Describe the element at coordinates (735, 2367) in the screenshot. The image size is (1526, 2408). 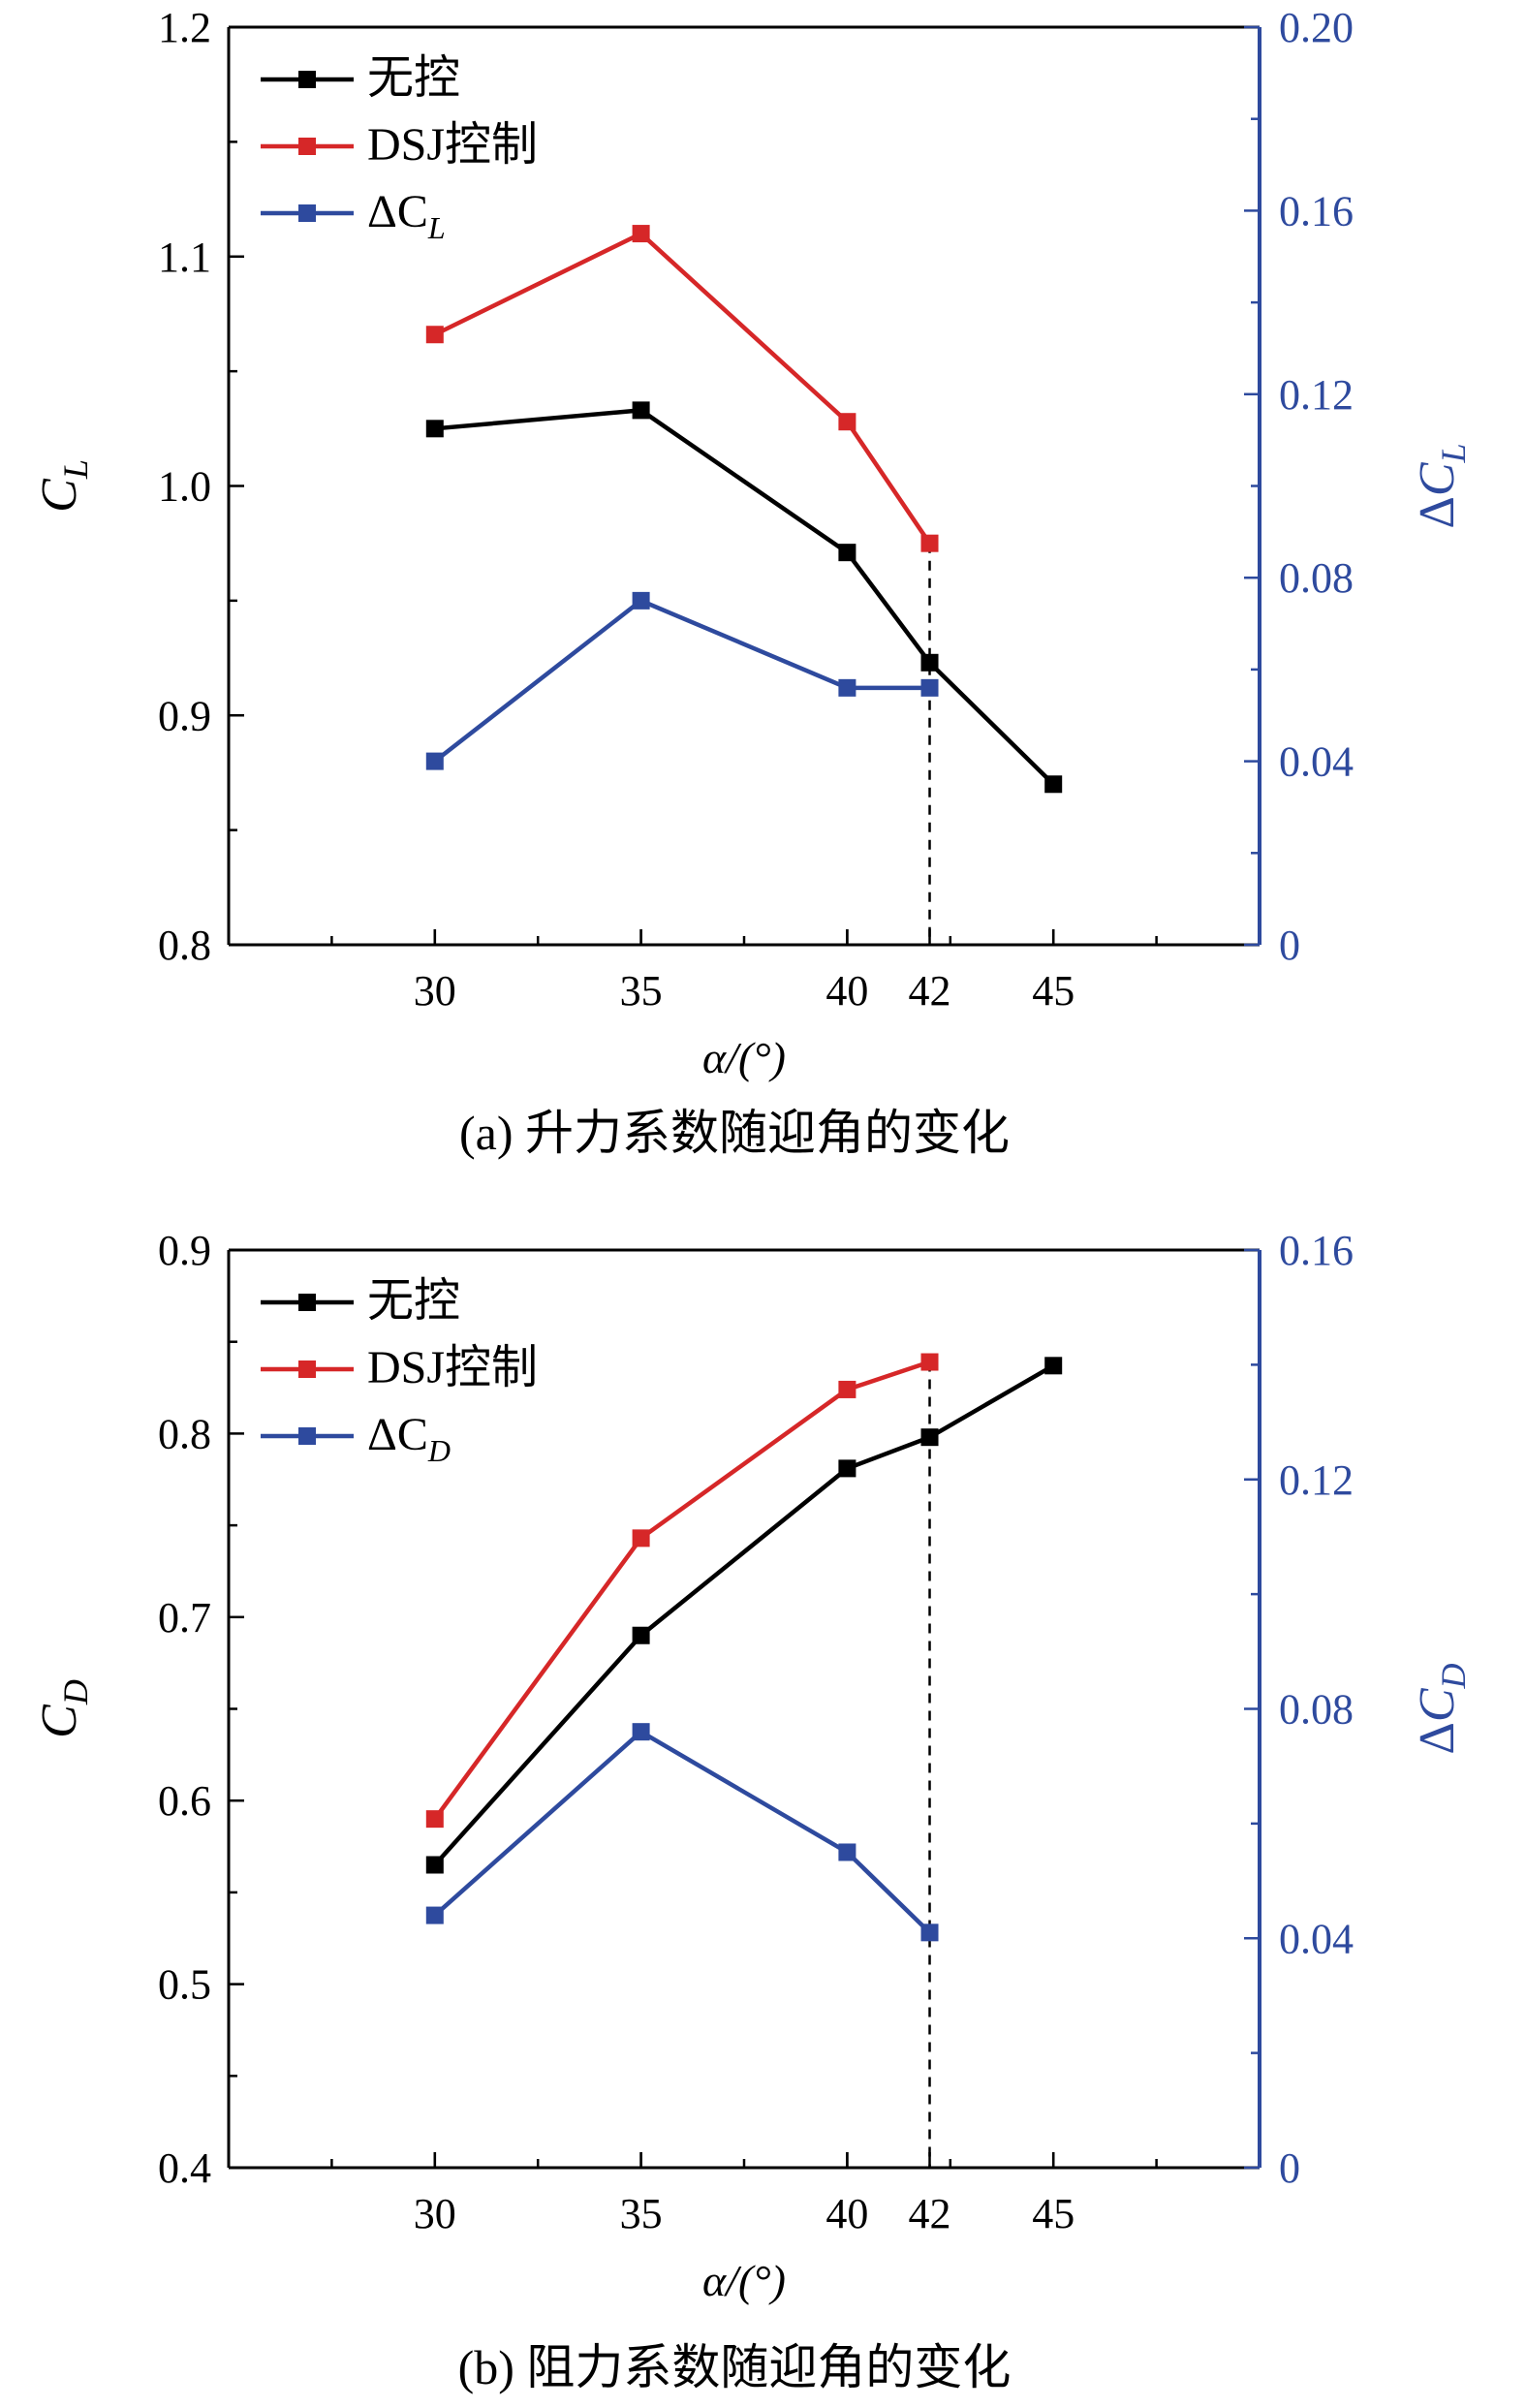
I see `figure-caption: (b) 阻力系数随迎角的变化` at that location.